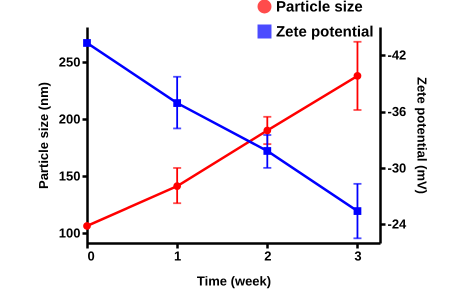 The height and width of the screenshot is (300, 450). What do you see at coordinates (43, 135) in the screenshot?
I see `y-axis-title: Particle size (nm)` at bounding box center [43, 135].